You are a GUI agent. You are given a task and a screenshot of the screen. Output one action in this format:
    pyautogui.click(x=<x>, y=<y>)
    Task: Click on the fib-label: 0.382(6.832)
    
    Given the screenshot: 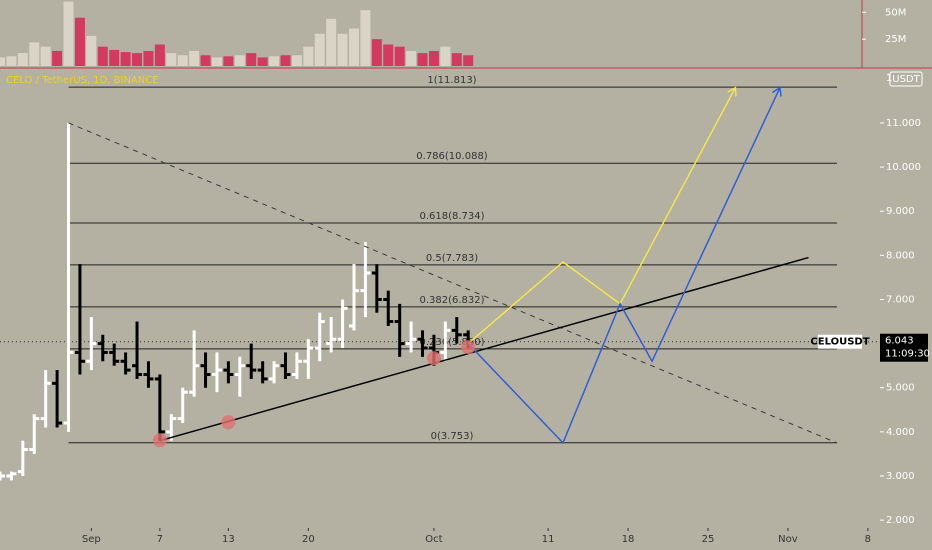 What is the action you would take?
    pyautogui.click(x=451, y=300)
    